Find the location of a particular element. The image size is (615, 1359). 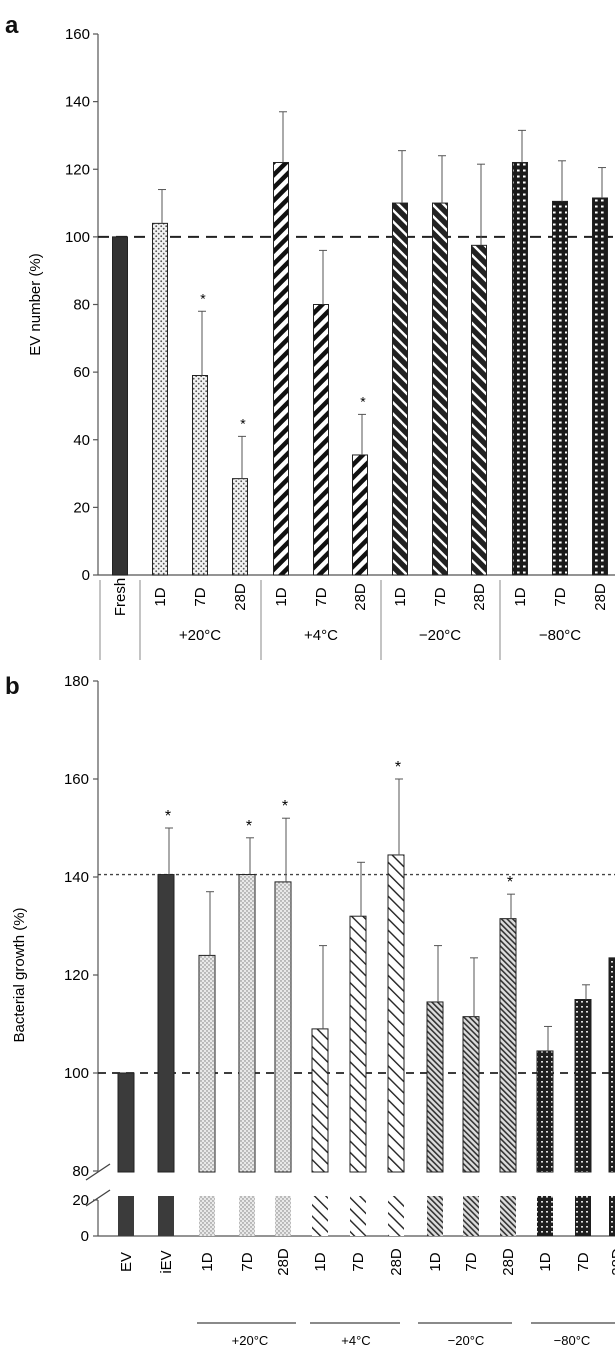

axis-break-mark-upper is located at coordinates (98, 1172).